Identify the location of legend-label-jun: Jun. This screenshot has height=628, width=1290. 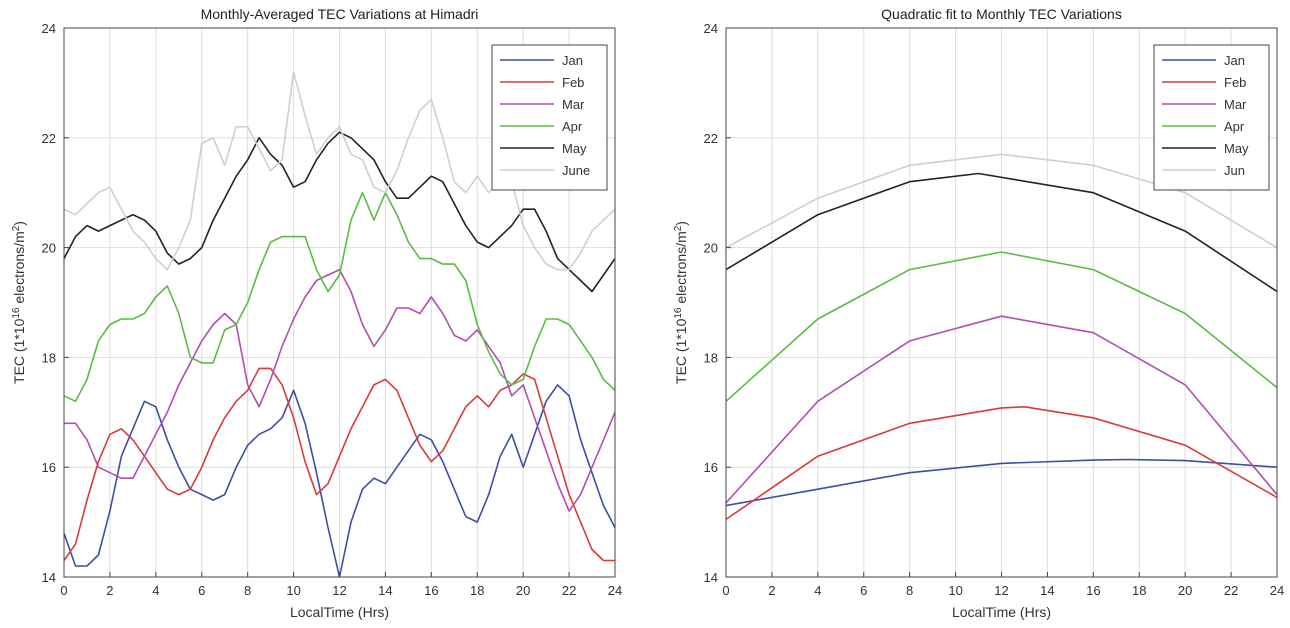
(1234, 170).